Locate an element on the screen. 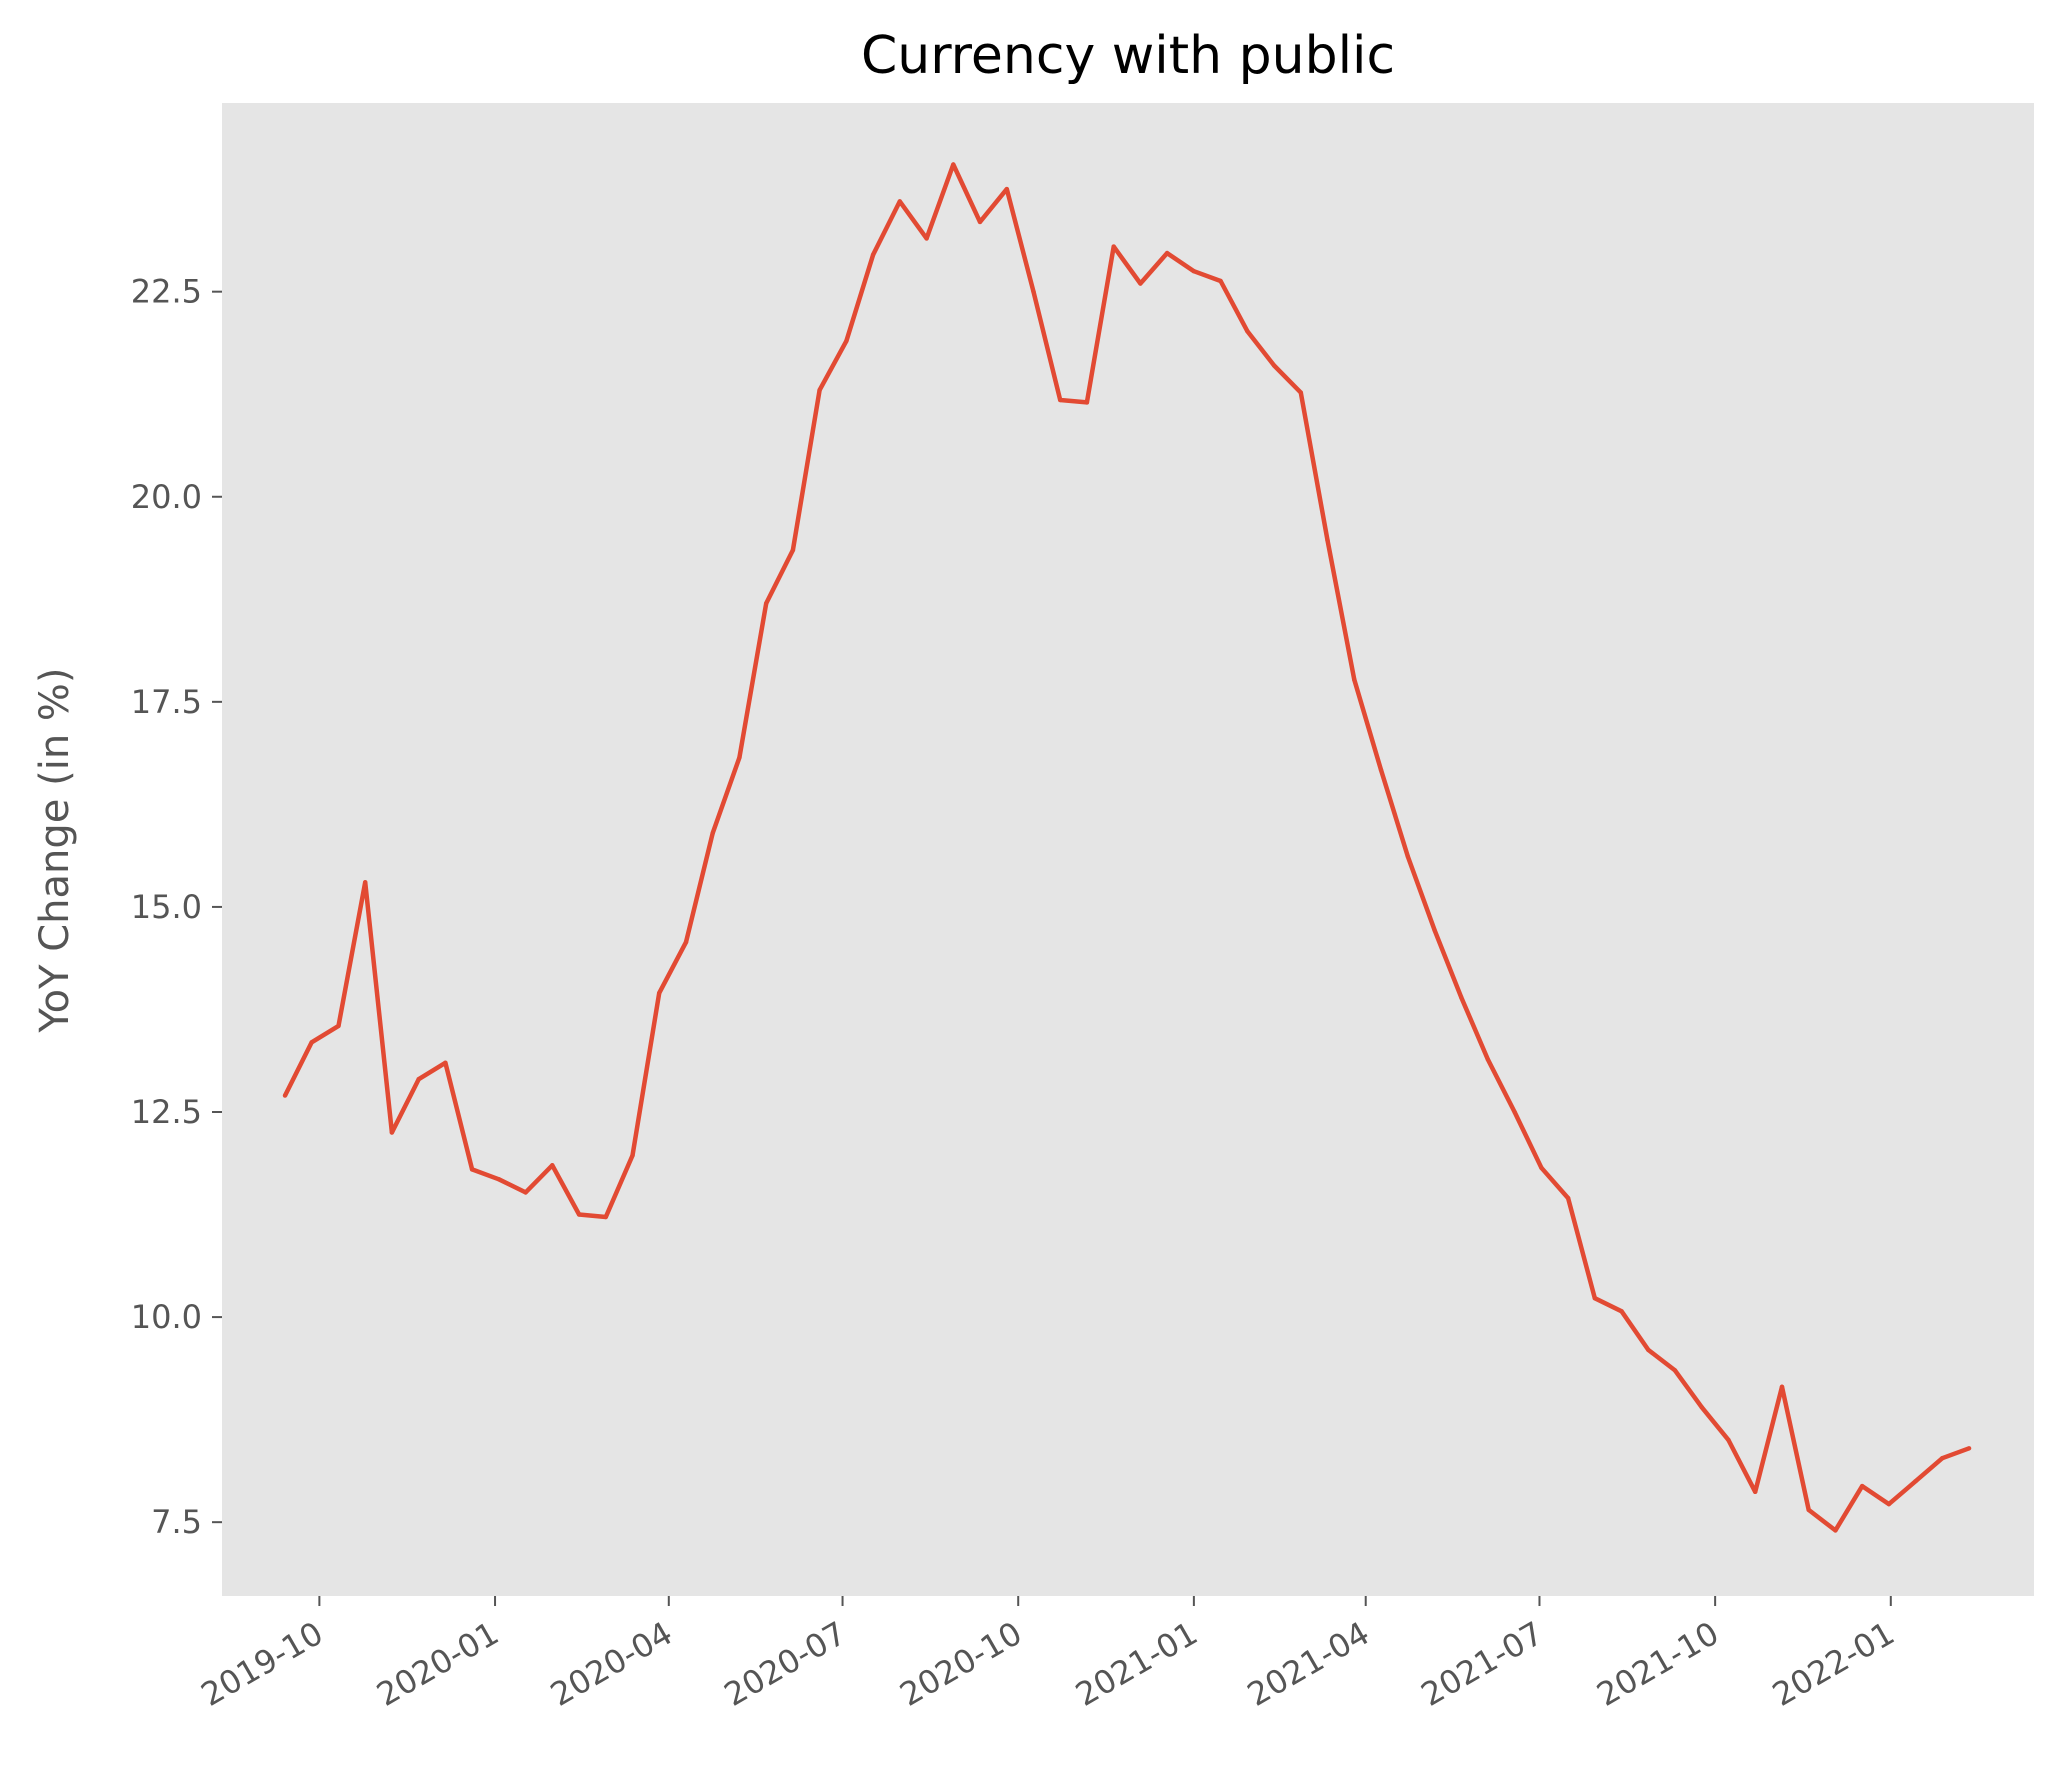 Image resolution: width=2063 pixels, height=1768 pixels. y-tick-label: 22.5 is located at coordinates (166, 292).